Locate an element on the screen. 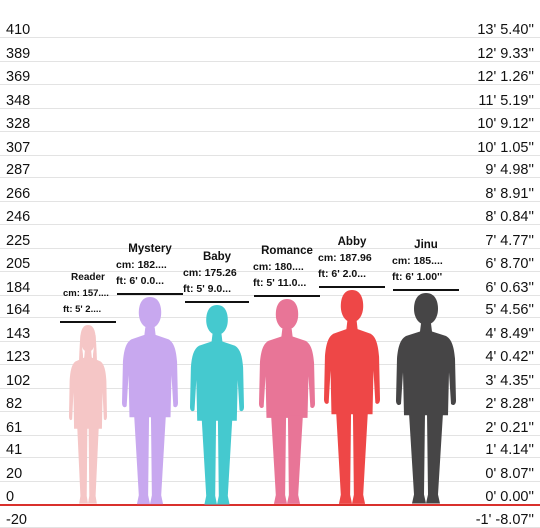 The image size is (540, 528). cm-label: cm: 187.96 is located at coordinates (345, 258).